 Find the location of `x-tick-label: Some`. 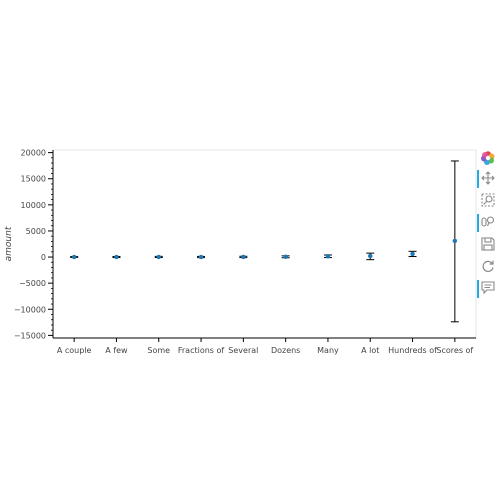

x-tick-label: Some is located at coordinates (158, 350).